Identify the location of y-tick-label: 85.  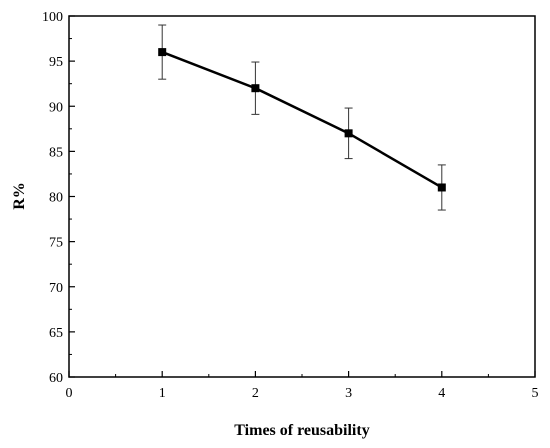
(56, 152).